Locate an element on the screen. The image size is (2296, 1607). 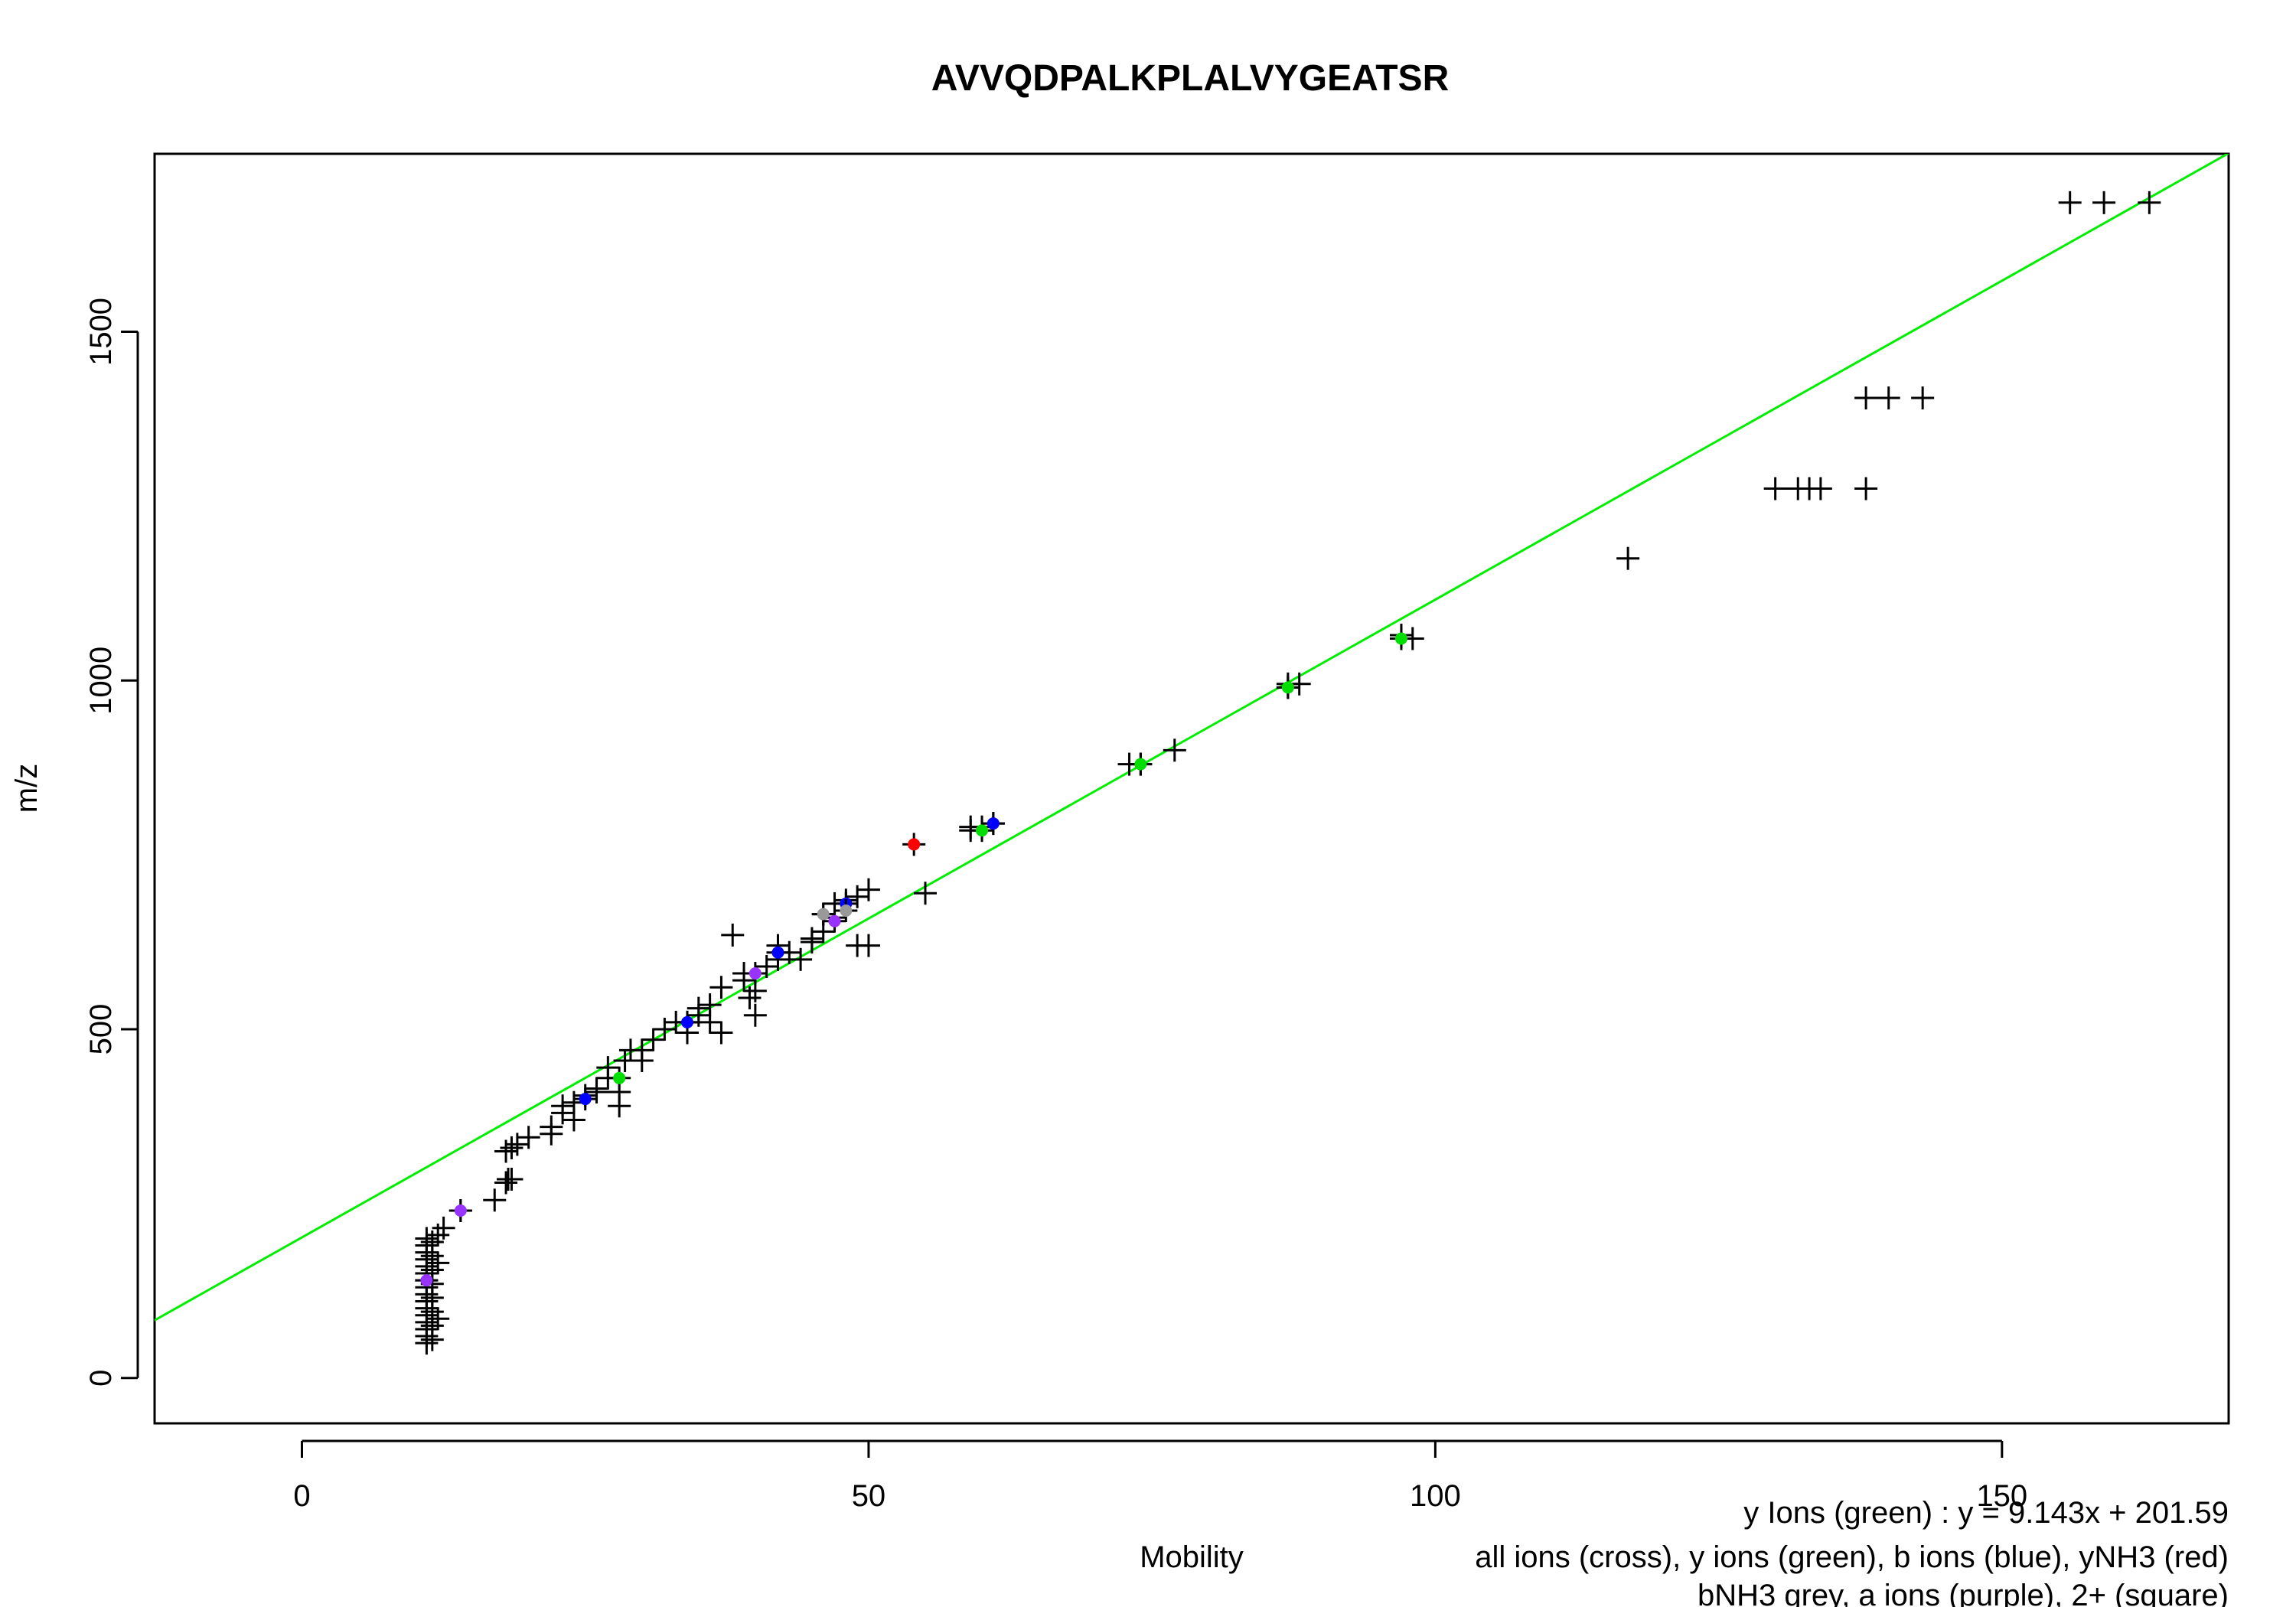
y-axis-label: m/z is located at coordinates (27, 788).